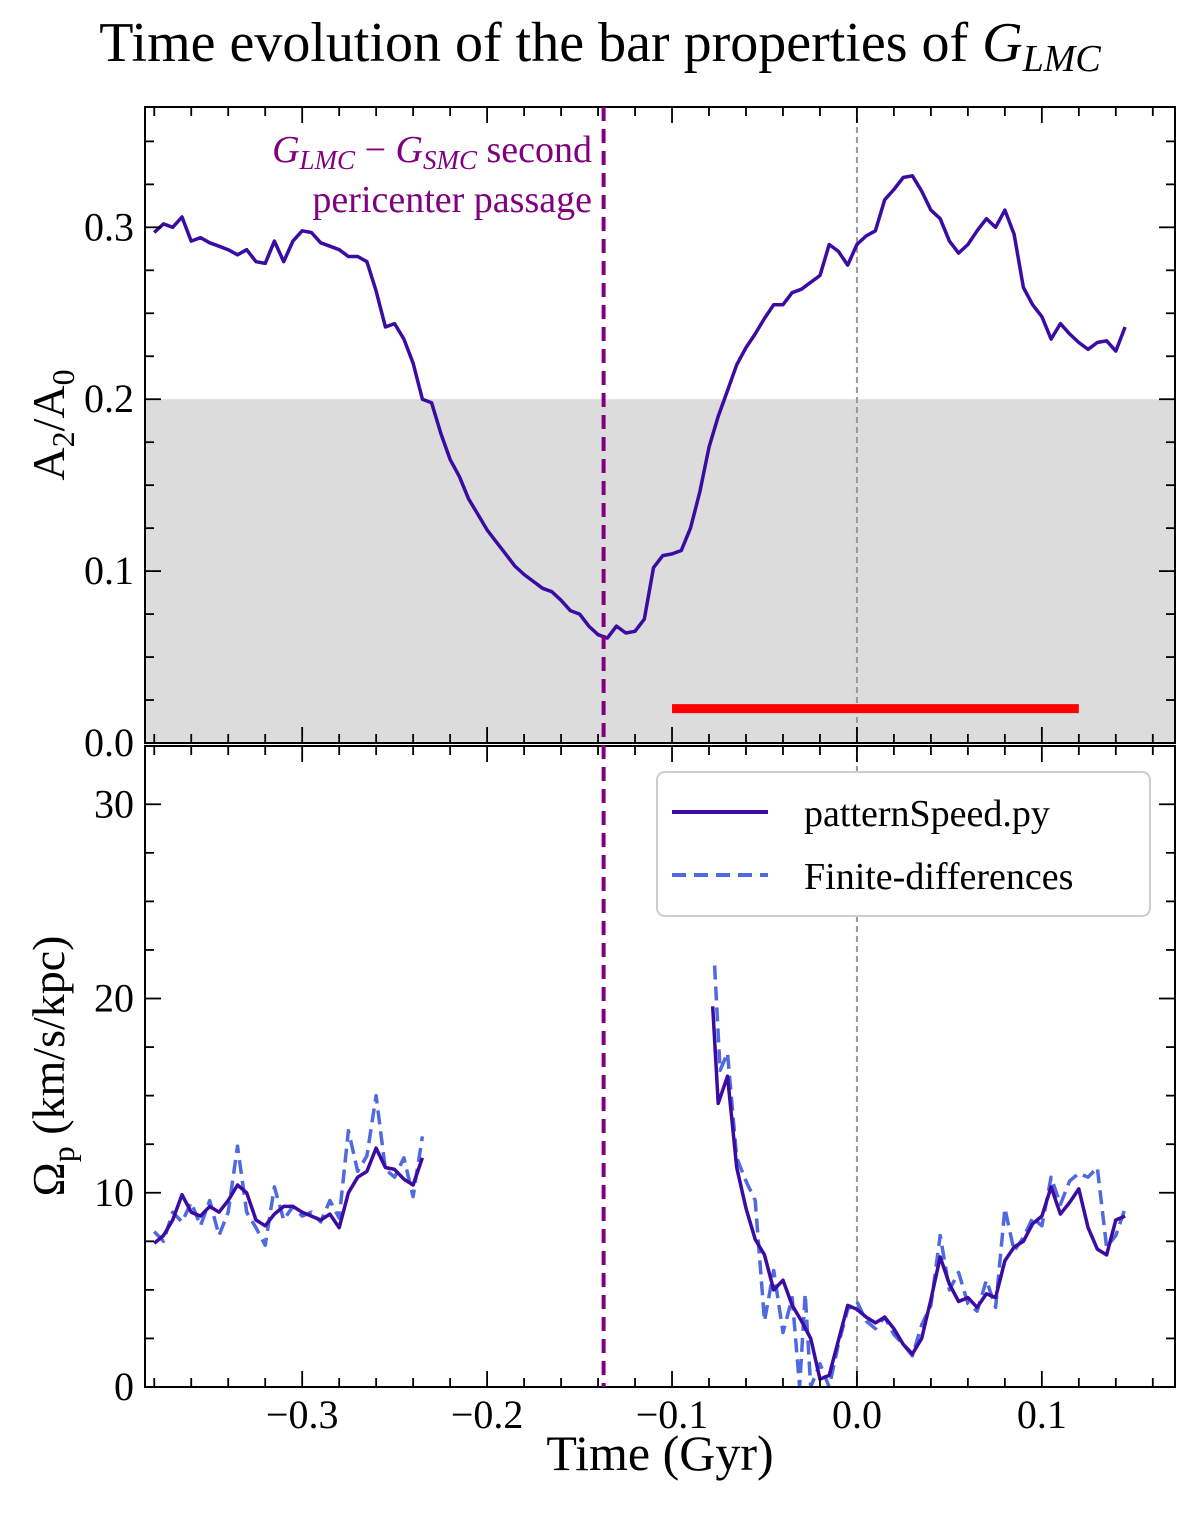 The image size is (1200, 1515). I want to click on legend: patternSpeed.py Finite-differences, so click(903, 844).